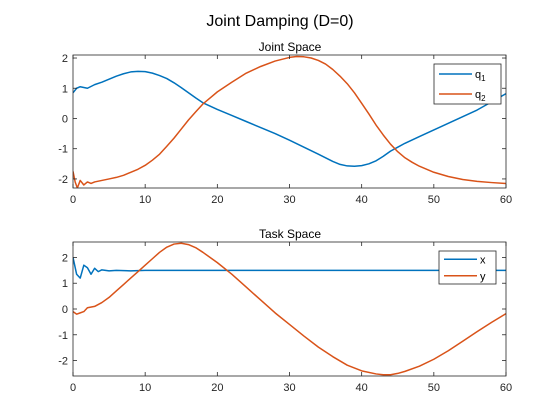 This screenshot has height=420, width=560. What do you see at coordinates (467, 267) in the screenshot?
I see `task-space-legend-box` at bounding box center [467, 267].